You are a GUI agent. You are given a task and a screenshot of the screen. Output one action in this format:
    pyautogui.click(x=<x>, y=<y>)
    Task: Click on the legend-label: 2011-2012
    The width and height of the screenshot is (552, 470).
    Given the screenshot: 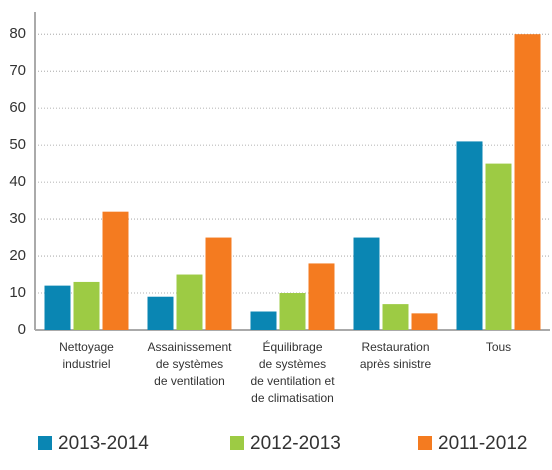 What is the action you would take?
    pyautogui.click(x=482, y=443)
    